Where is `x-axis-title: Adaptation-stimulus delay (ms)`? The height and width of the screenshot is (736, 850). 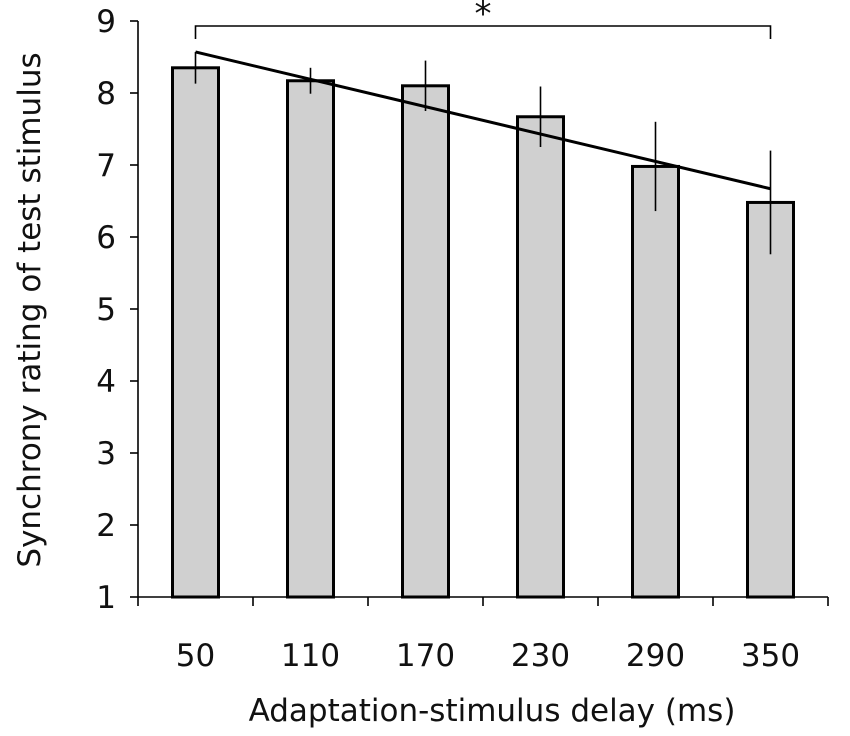 x-axis-title: Adaptation-stimulus delay (ms) is located at coordinates (492, 711).